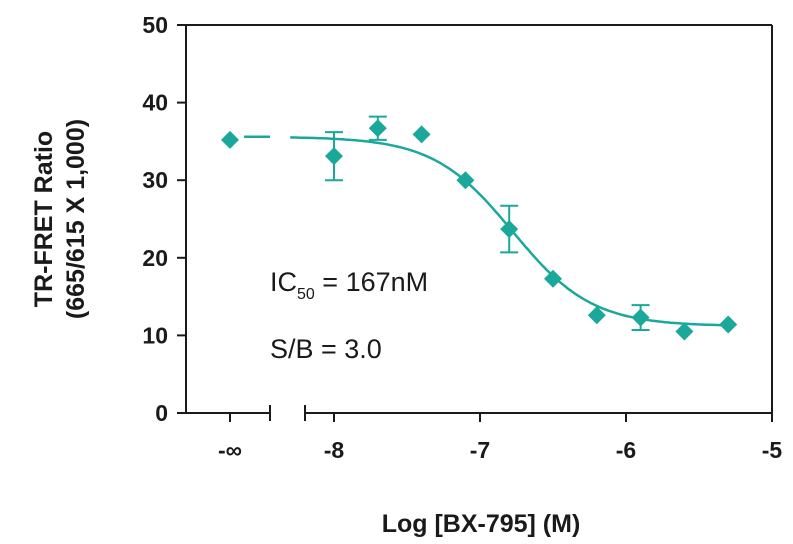 This screenshot has width=793, height=544. What do you see at coordinates (155, 25) in the screenshot?
I see `y-tick-label: 50` at bounding box center [155, 25].